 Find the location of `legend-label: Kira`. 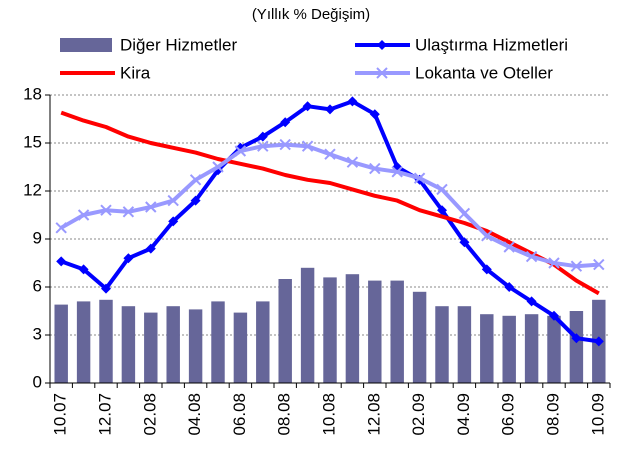

legend-label: Kira is located at coordinates (135, 72).